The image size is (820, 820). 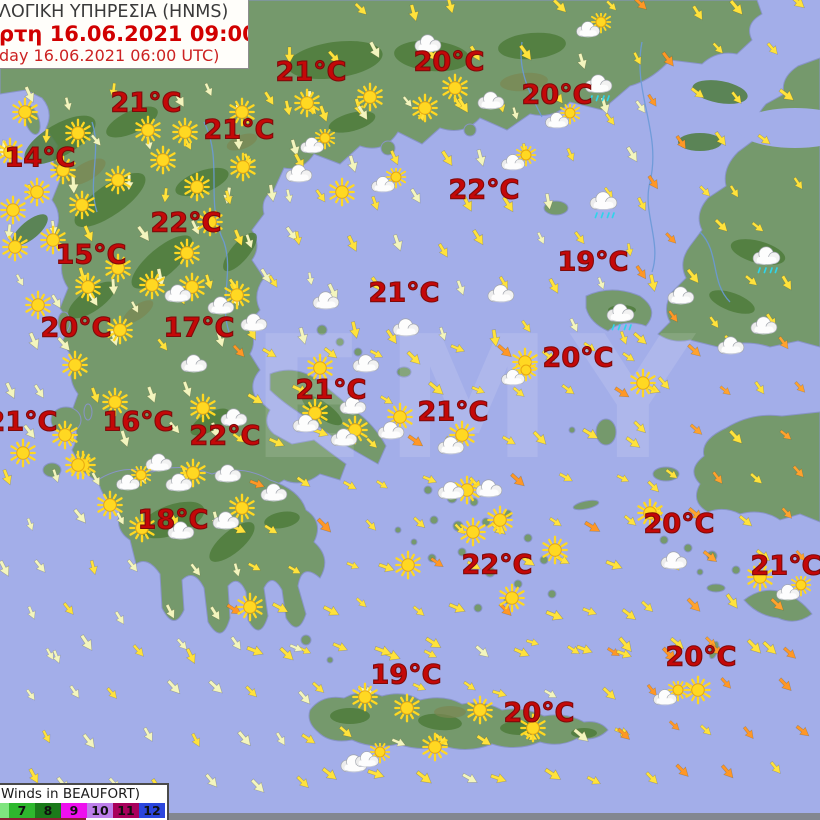 What do you see at coordinates (766, 262) in the screenshot?
I see `raincloud-icon` at bounding box center [766, 262].